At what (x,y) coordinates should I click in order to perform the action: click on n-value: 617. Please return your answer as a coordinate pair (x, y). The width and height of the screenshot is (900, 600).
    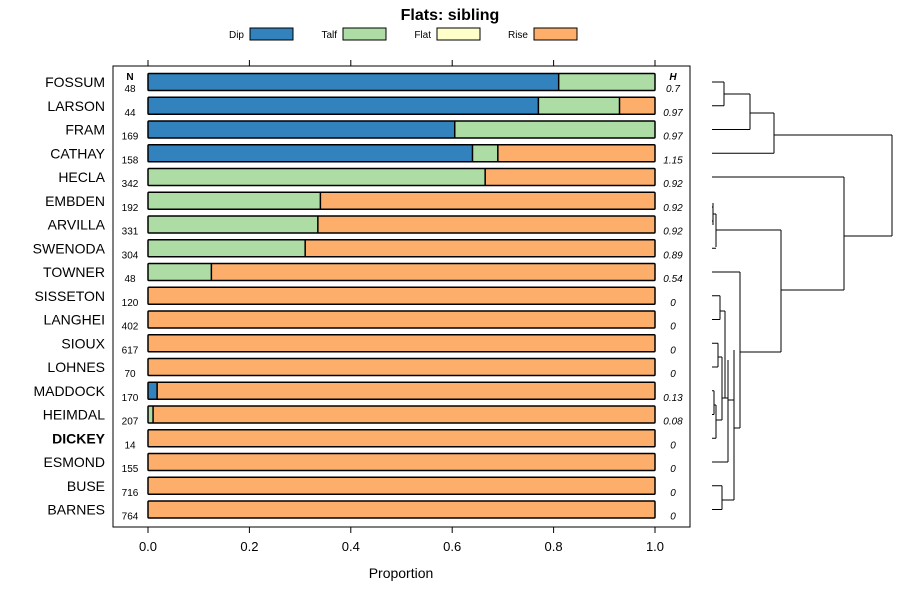
    Looking at the image, I should click on (130, 350).